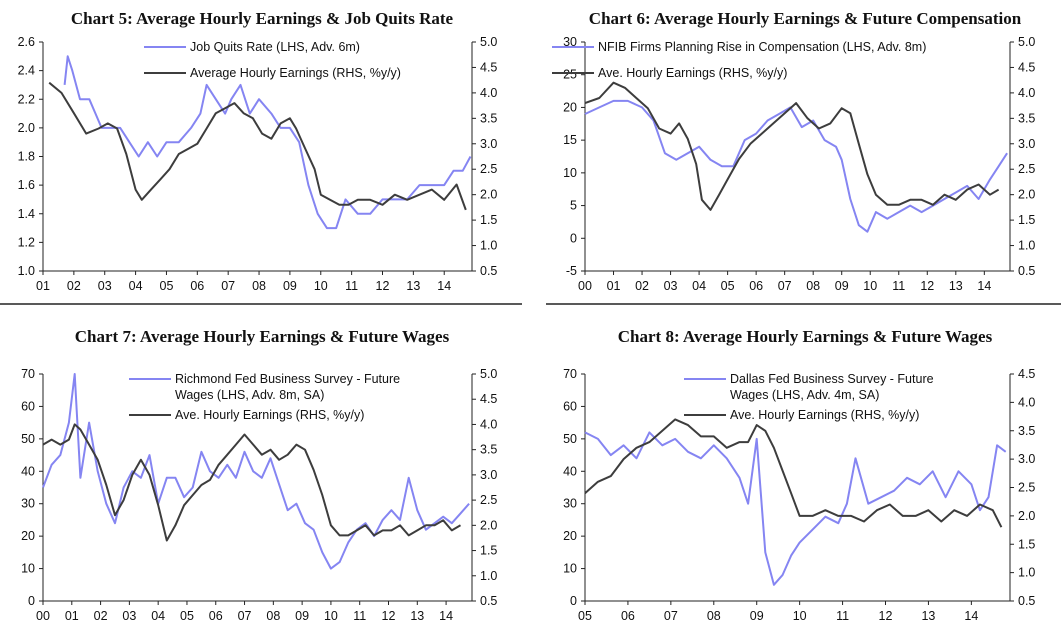  I want to click on left-tick-label: 1.0, so click(26, 271).